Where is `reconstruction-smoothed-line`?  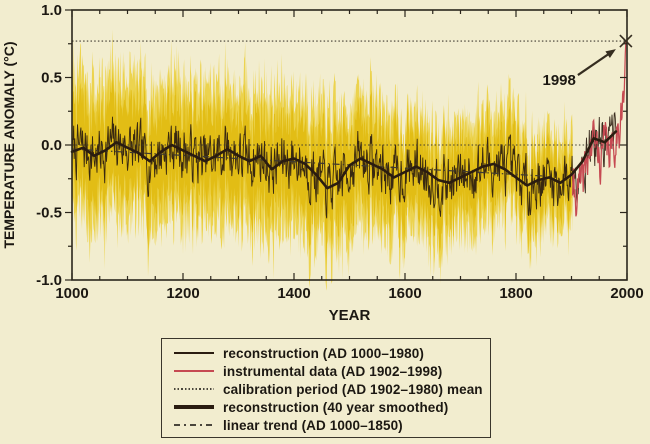
reconstruction-smoothed-line is located at coordinates (344, 160).